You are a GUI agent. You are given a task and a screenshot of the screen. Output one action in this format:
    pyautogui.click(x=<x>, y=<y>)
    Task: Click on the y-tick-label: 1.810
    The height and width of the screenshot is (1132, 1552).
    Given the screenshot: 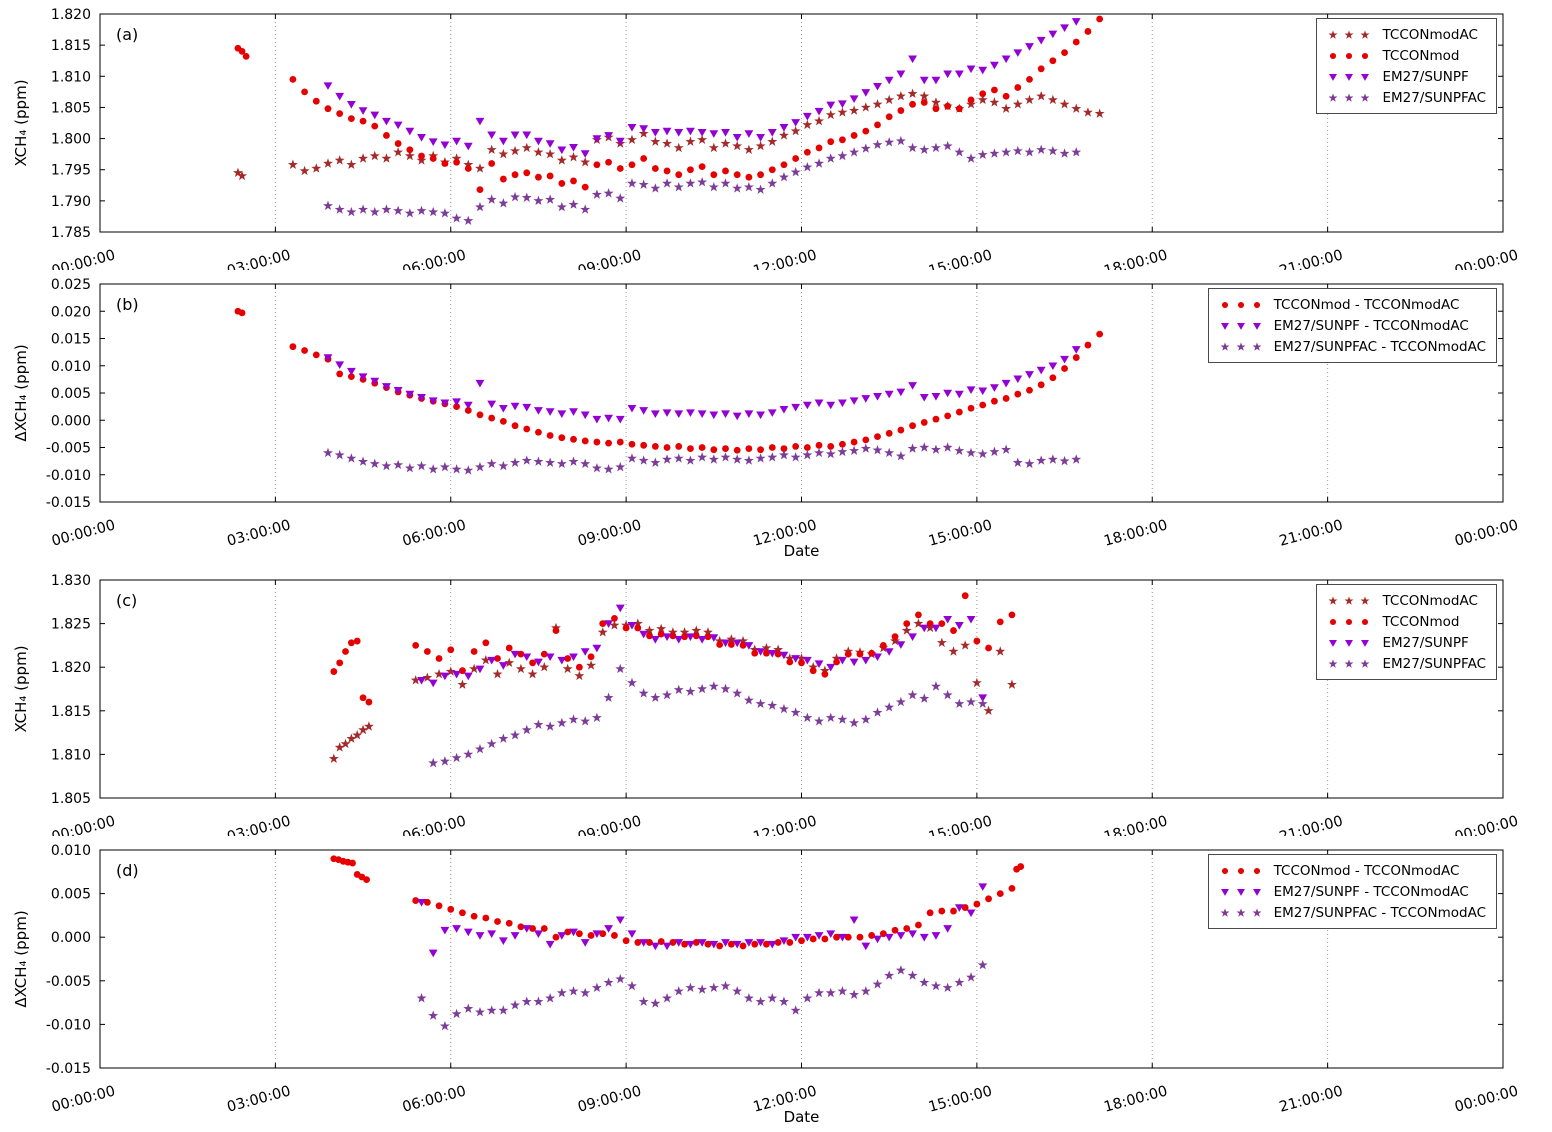 What is the action you would take?
    pyautogui.click(x=71, y=77)
    